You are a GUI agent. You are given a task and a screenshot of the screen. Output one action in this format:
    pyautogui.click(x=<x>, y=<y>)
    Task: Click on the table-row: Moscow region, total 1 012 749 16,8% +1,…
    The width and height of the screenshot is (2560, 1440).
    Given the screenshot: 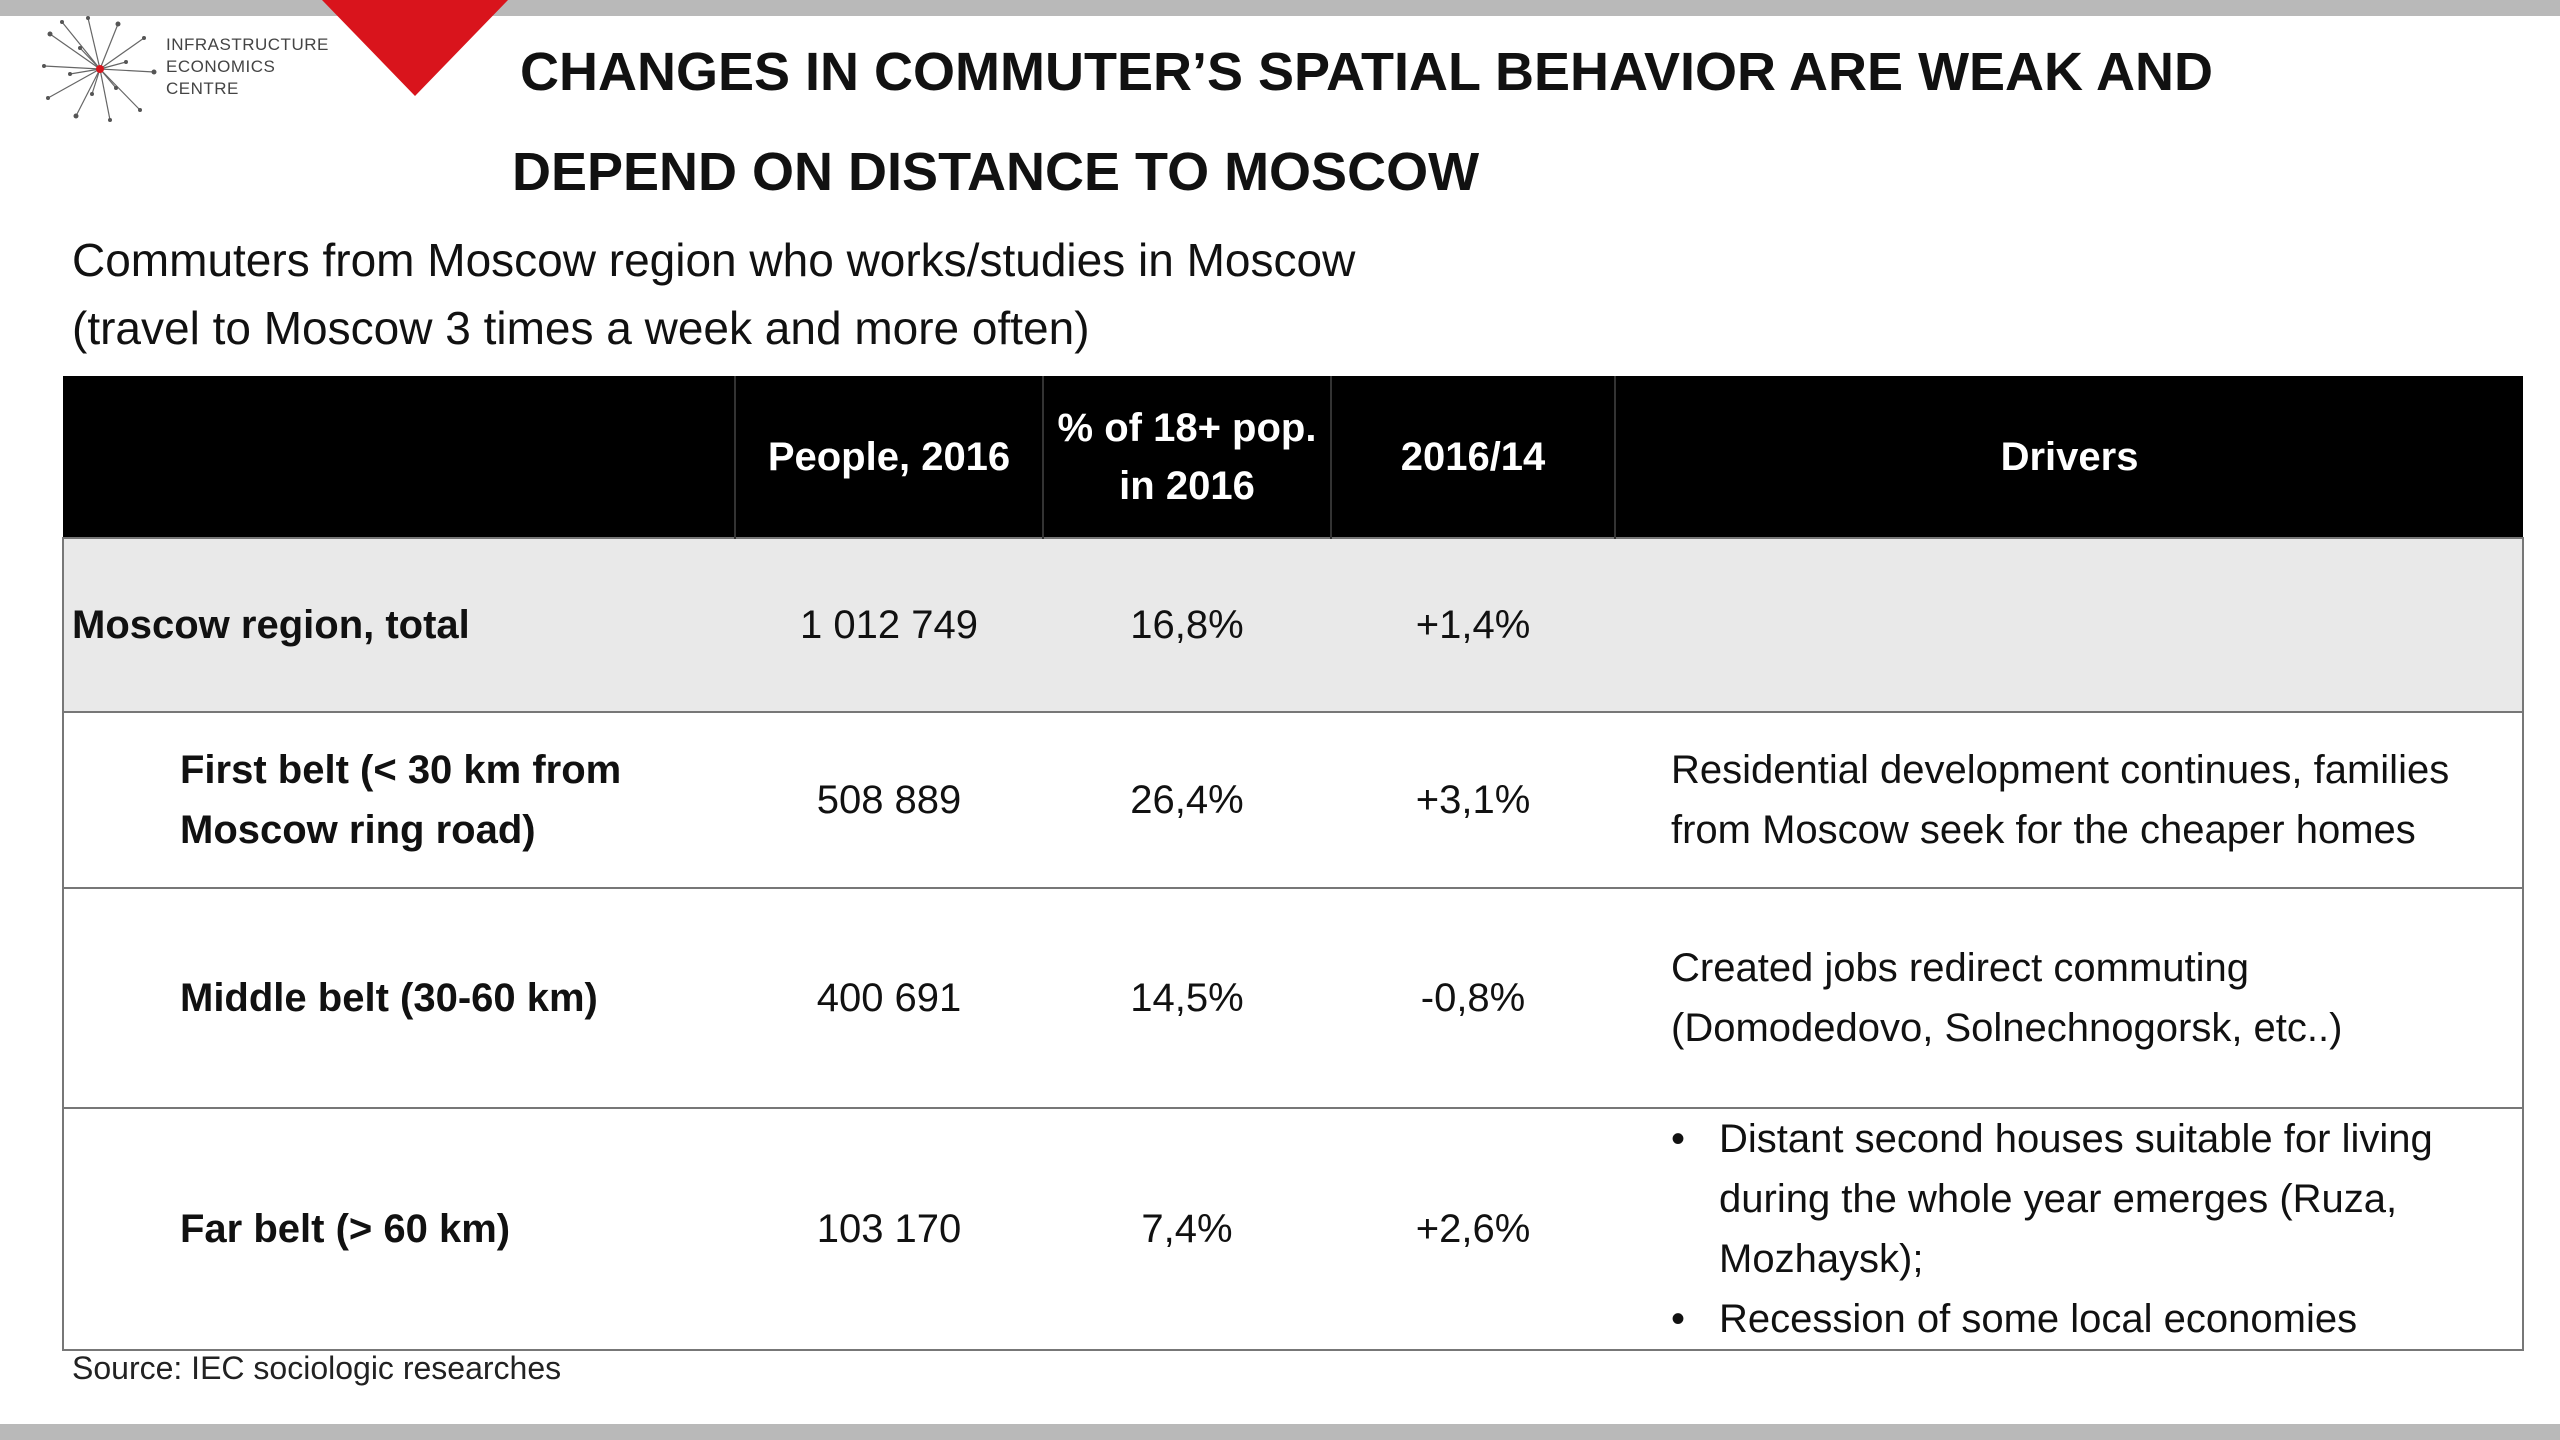 What is the action you would take?
    pyautogui.click(x=1293, y=624)
    